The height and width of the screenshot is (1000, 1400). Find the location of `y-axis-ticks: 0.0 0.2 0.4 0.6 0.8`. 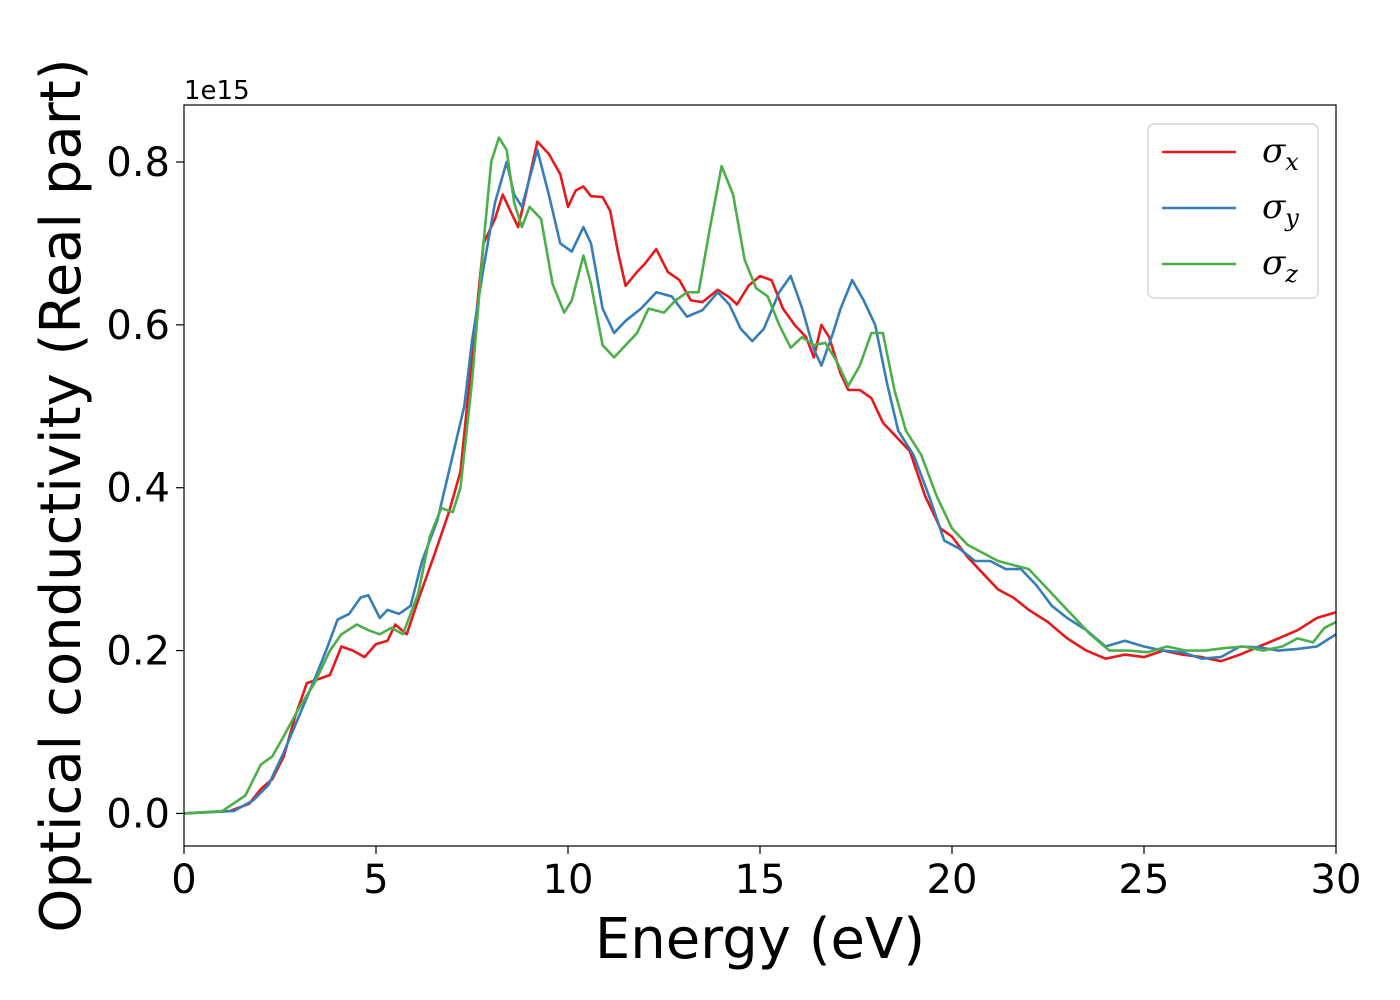

y-axis-ticks: 0.0 0.2 0.4 0.6 0.8 is located at coordinates (145, 488).